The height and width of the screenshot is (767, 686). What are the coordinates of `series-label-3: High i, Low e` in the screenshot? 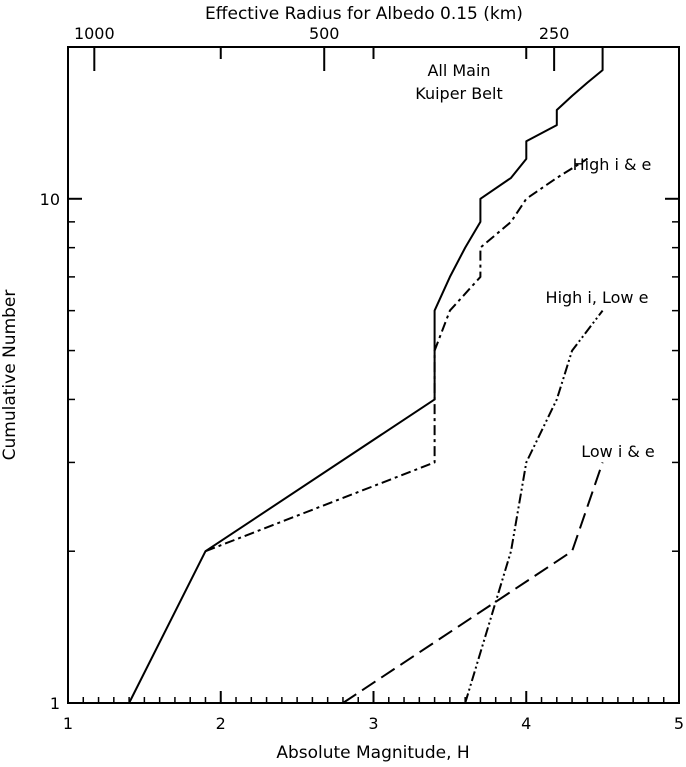 It's located at (597, 297).